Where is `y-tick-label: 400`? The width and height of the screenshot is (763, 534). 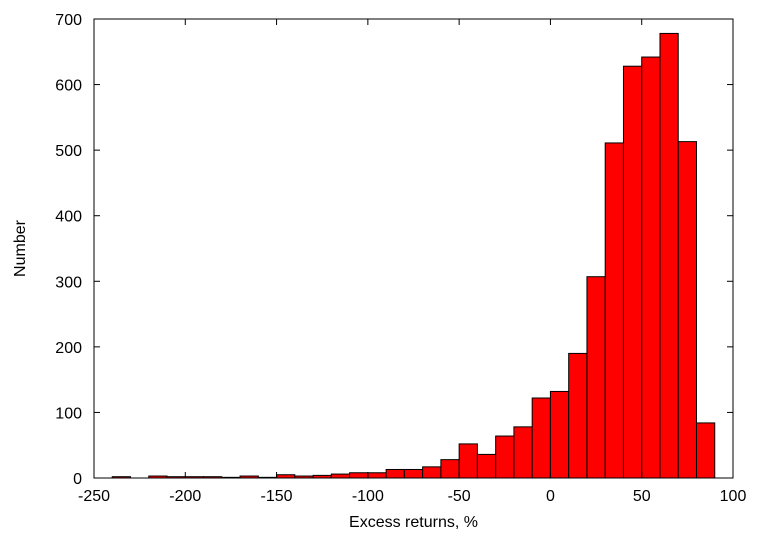 y-tick-label: 400 is located at coordinates (68, 217).